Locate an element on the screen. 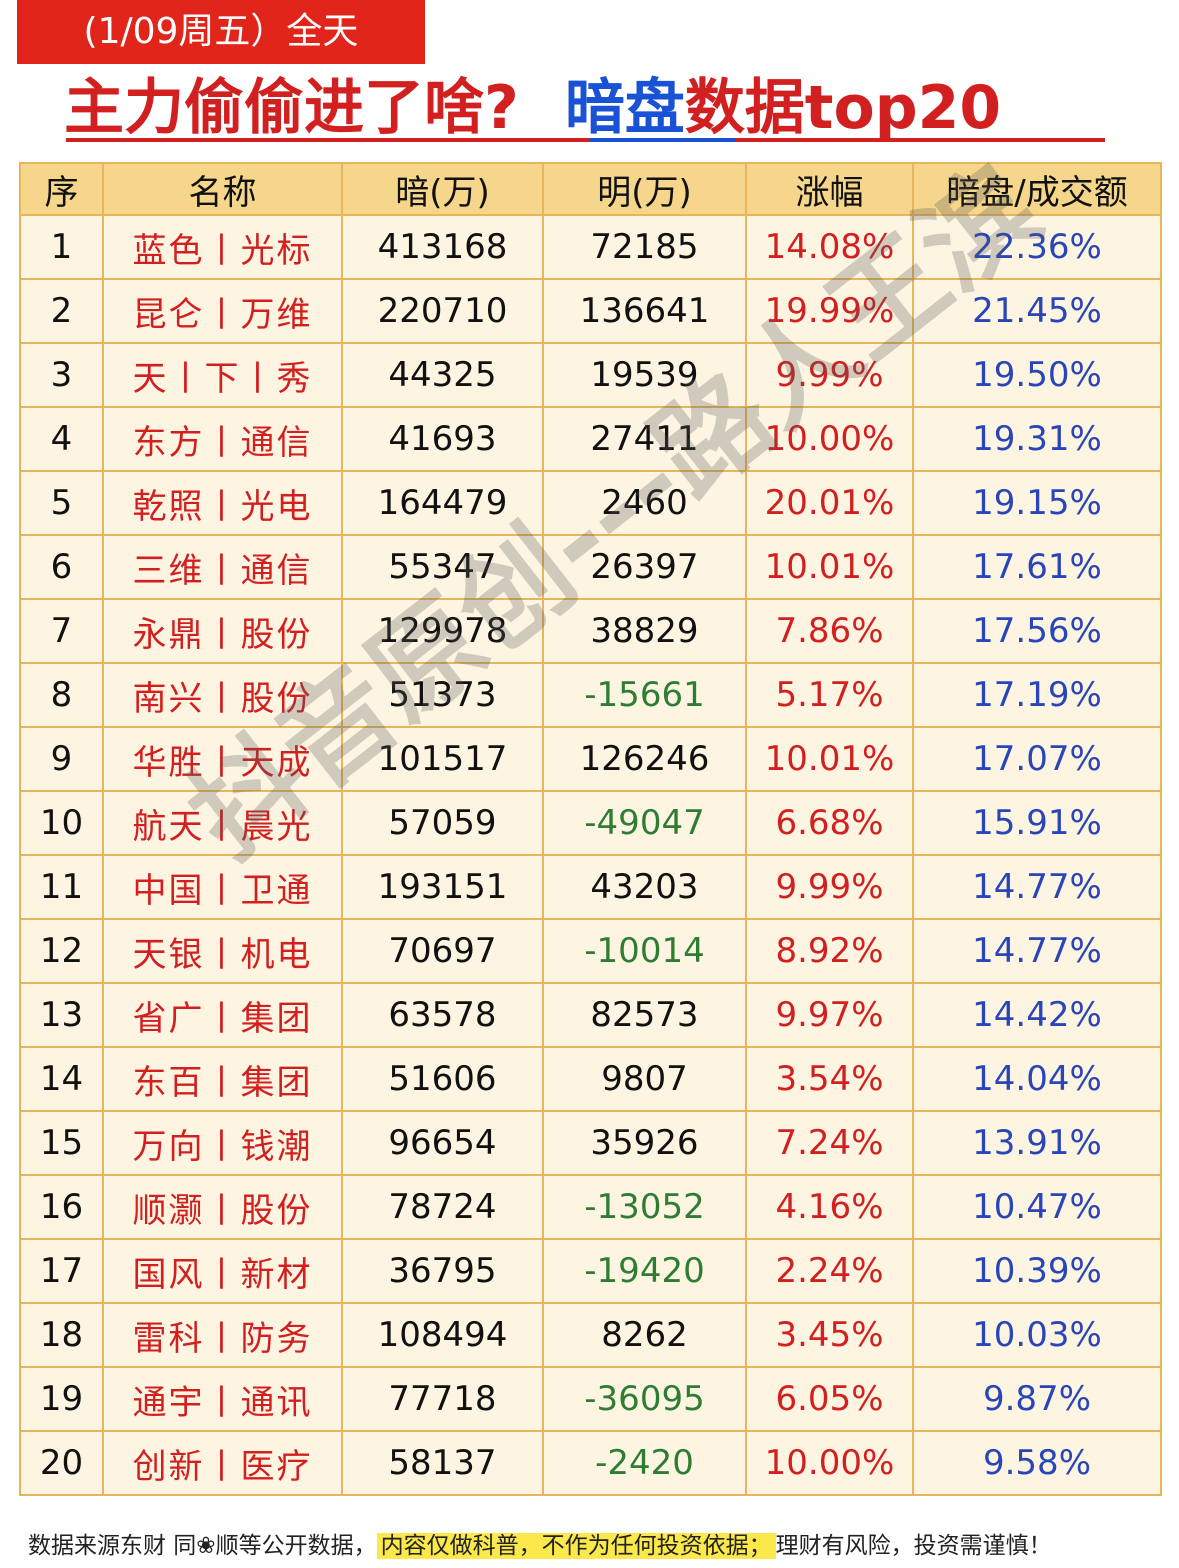  row-an: 63578 is located at coordinates (442, 1015).